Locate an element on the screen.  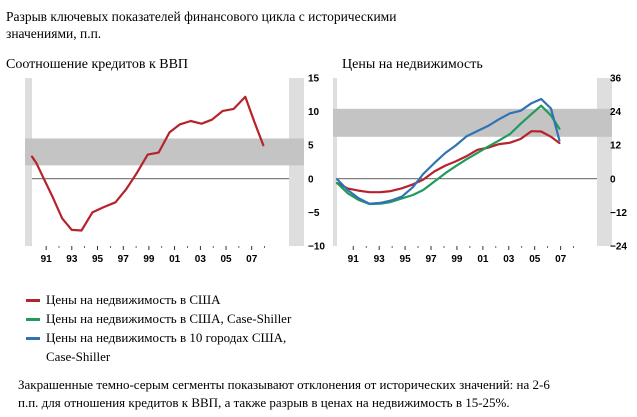
left-y-tick-label: −5 is located at coordinates (314, 213).